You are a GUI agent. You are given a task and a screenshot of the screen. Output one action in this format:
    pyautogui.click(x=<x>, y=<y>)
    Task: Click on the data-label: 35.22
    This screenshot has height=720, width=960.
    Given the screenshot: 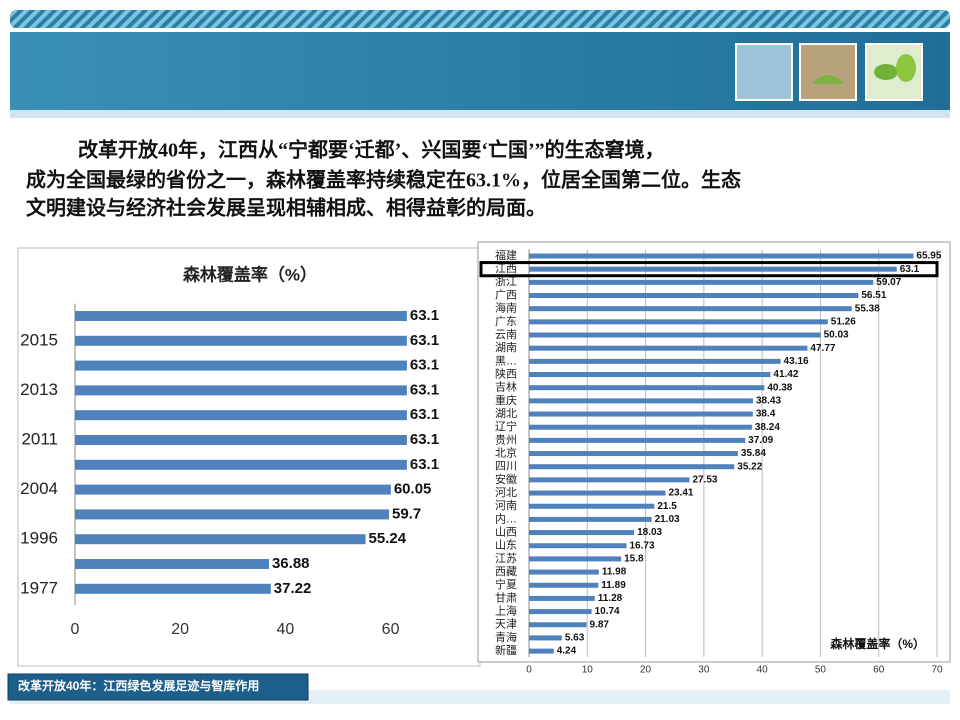 What is the action you would take?
    pyautogui.click(x=749, y=466)
    